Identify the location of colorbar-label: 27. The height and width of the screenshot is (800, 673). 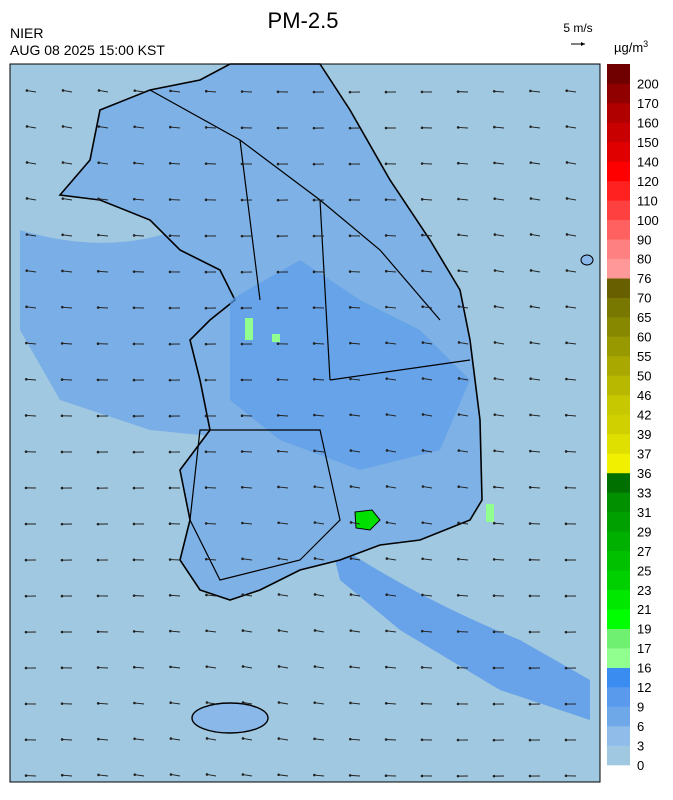
(644, 551).